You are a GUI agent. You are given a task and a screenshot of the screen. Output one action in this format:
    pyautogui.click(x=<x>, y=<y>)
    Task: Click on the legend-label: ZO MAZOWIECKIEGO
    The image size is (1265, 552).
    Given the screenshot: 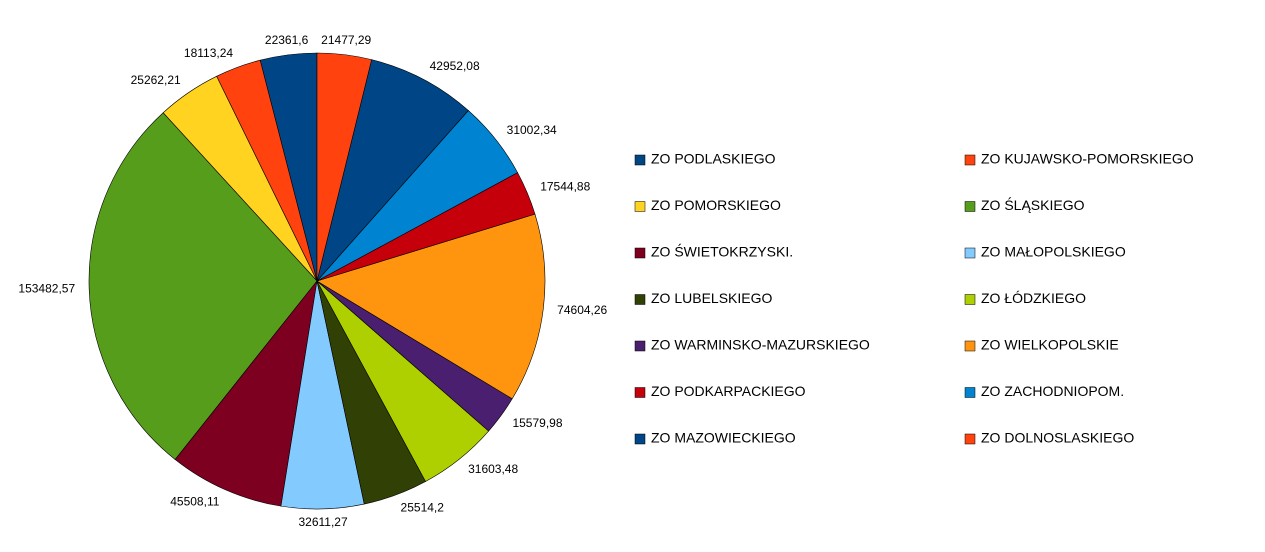 What is the action you would take?
    pyautogui.click(x=723, y=438)
    